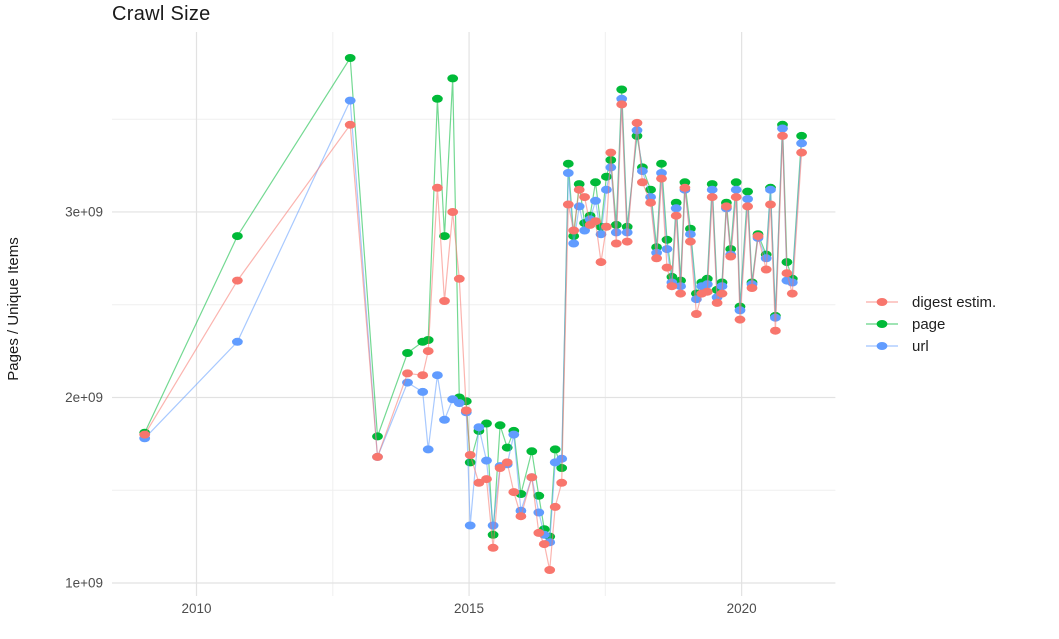 This screenshot has width=1059, height=639. What do you see at coordinates (742, 608) in the screenshot?
I see `x-tick-label: 2020` at bounding box center [742, 608].